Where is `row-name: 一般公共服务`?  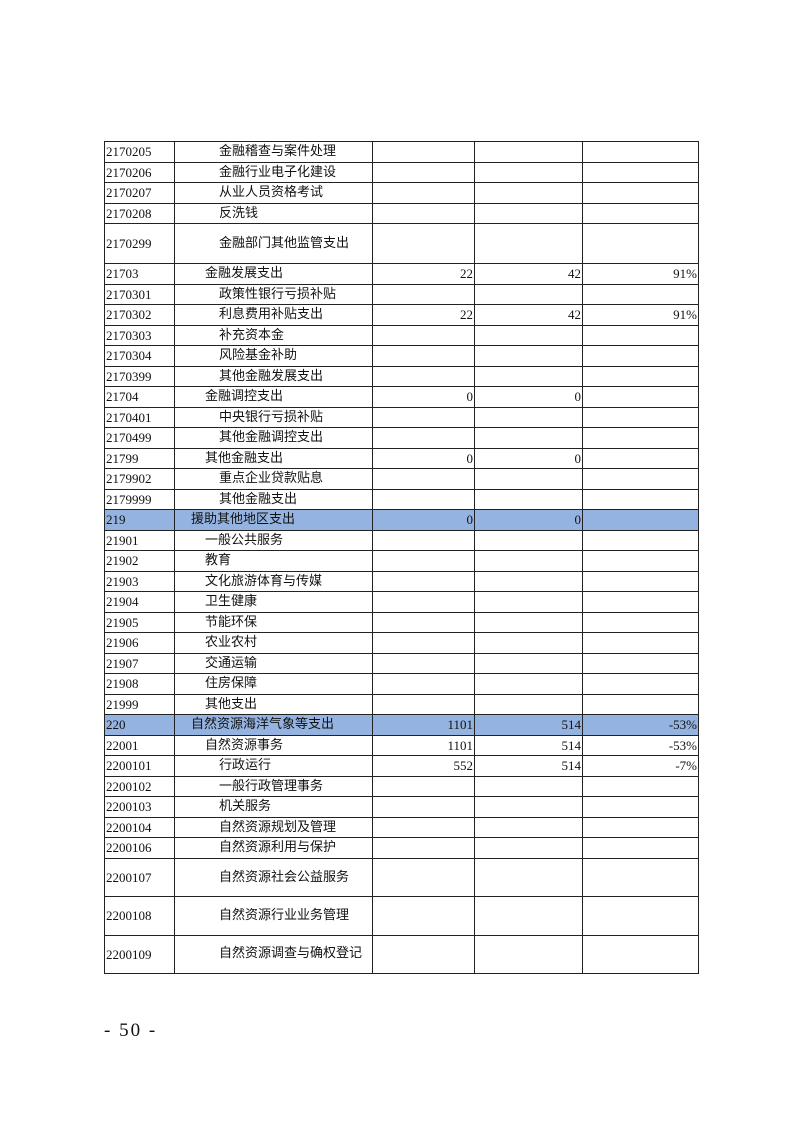
row-name: 一般公共服务 is located at coordinates (273, 540).